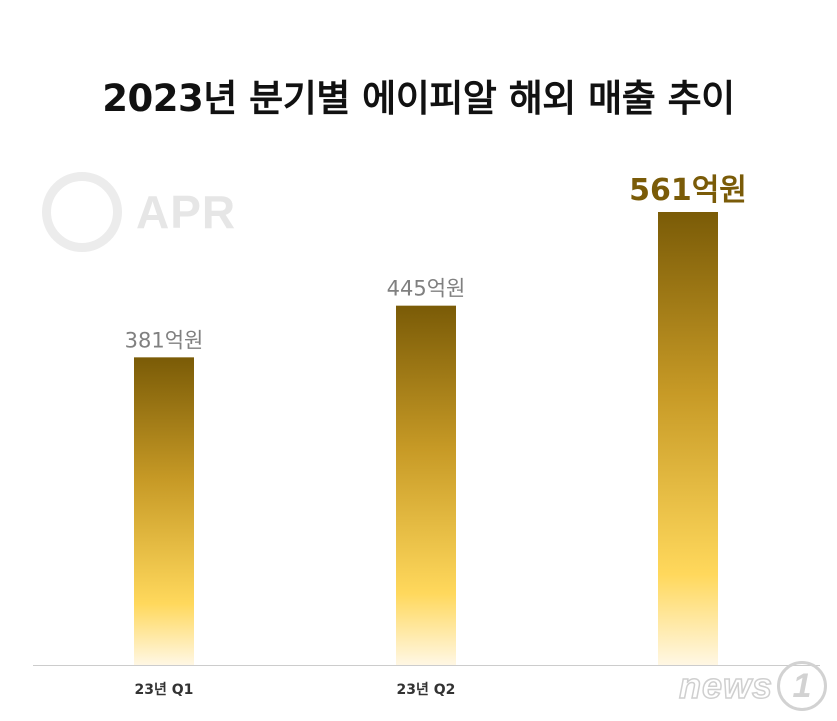 The height and width of the screenshot is (721, 837). What do you see at coordinates (186, 212) in the screenshot?
I see `logo-text: APR` at bounding box center [186, 212].